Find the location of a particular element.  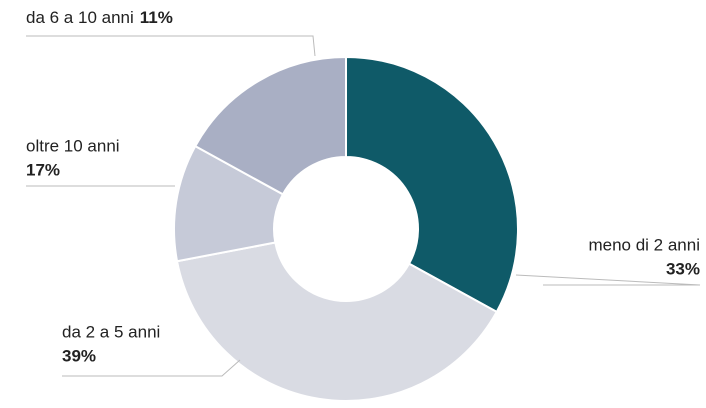

category-label: da 2 a 5 anni is located at coordinates (111, 331).